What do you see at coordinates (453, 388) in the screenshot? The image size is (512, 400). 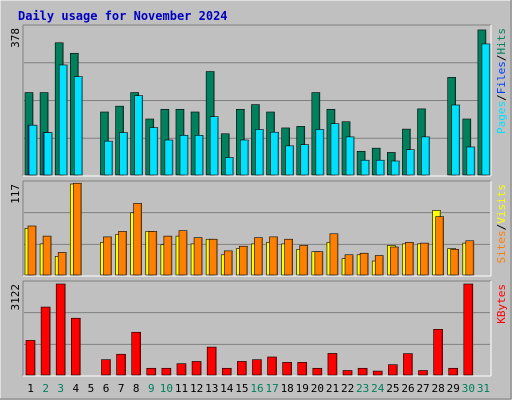 I see `x-tick-label: 29` at bounding box center [453, 388].